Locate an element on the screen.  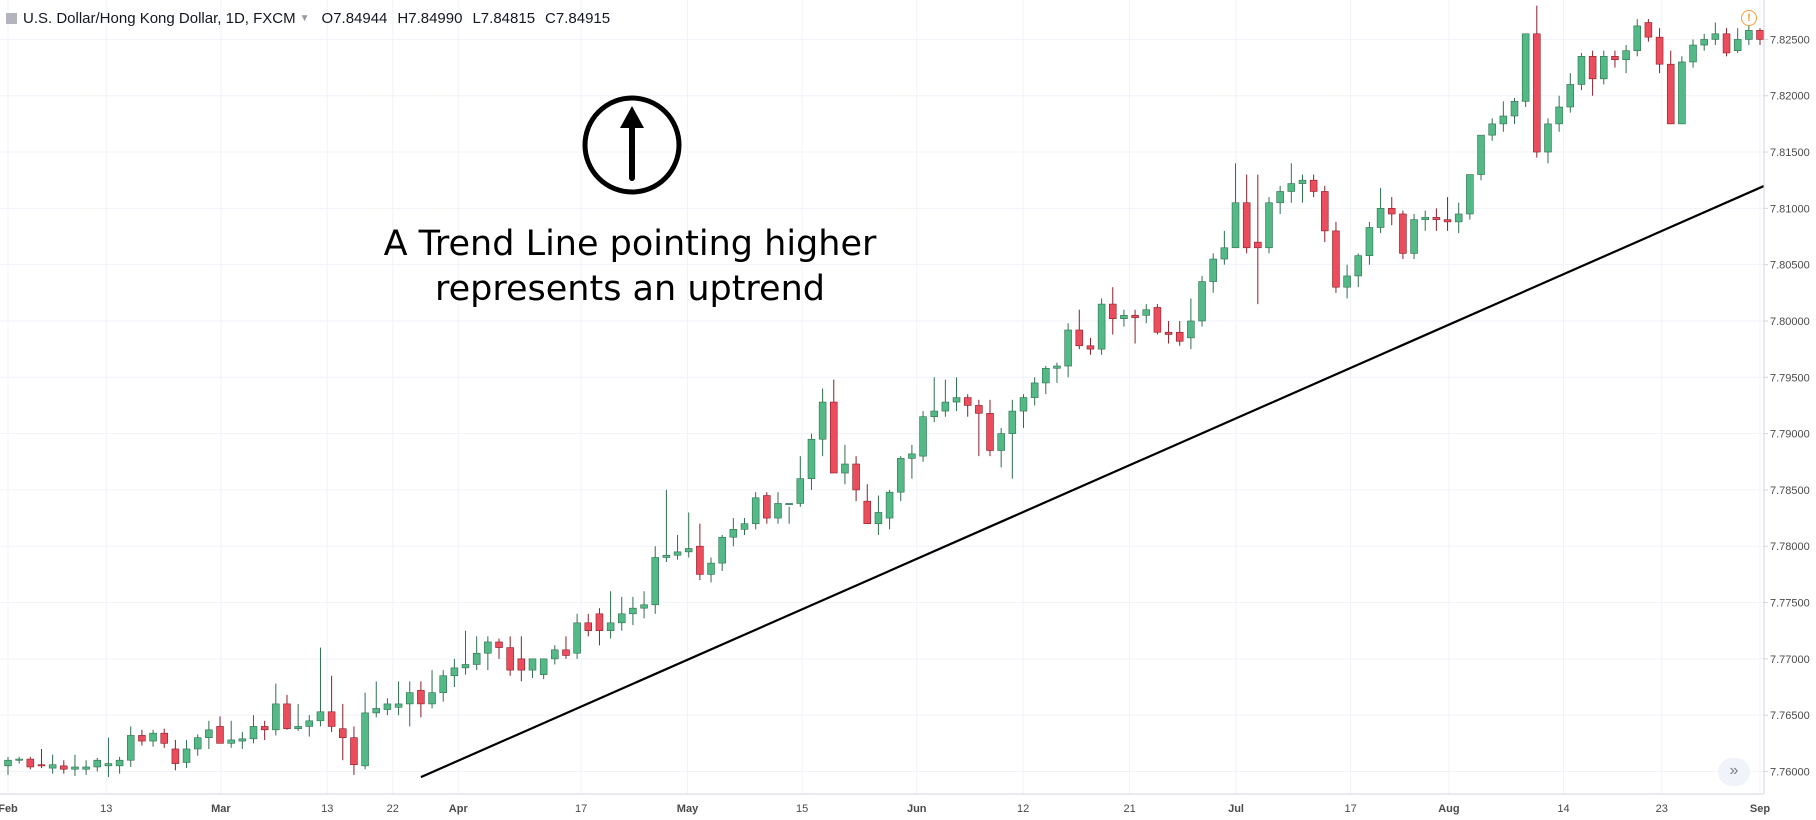
price-tick-label: 7.76500 is located at coordinates (1790, 716).